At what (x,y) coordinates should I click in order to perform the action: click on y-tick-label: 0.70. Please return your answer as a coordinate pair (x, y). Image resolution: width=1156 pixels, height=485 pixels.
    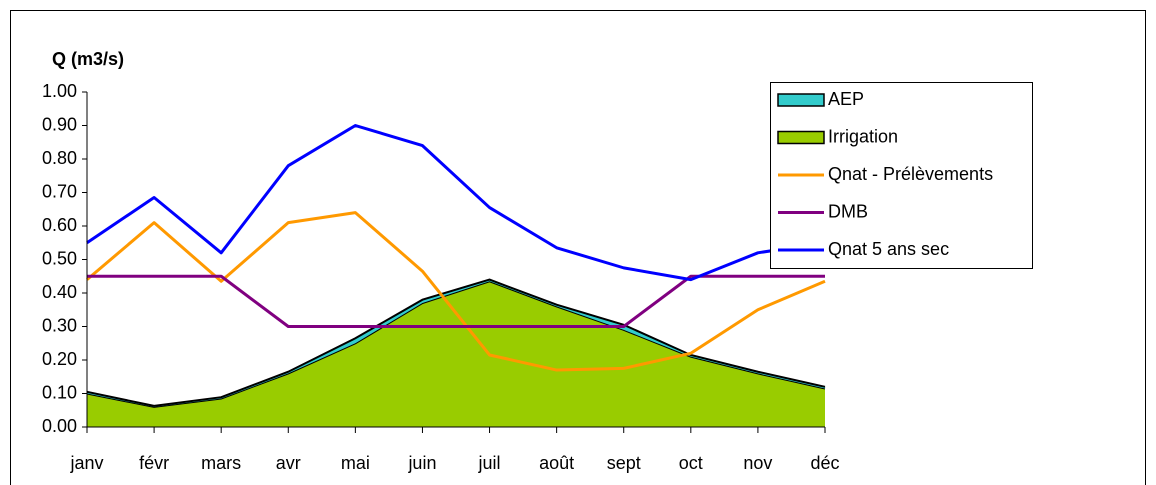
    Looking at the image, I should click on (59, 191).